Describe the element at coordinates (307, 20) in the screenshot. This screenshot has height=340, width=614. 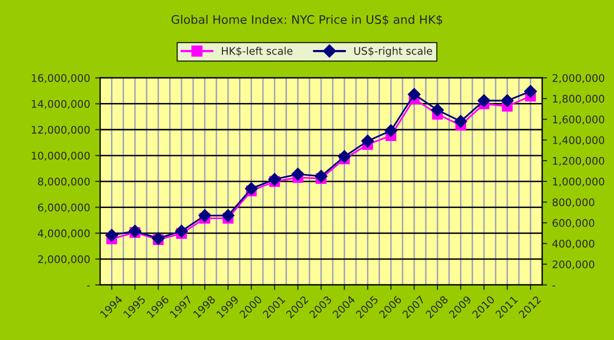
I see `chart-title: Global Home Index: NYC Price in US$ and HK$` at that location.